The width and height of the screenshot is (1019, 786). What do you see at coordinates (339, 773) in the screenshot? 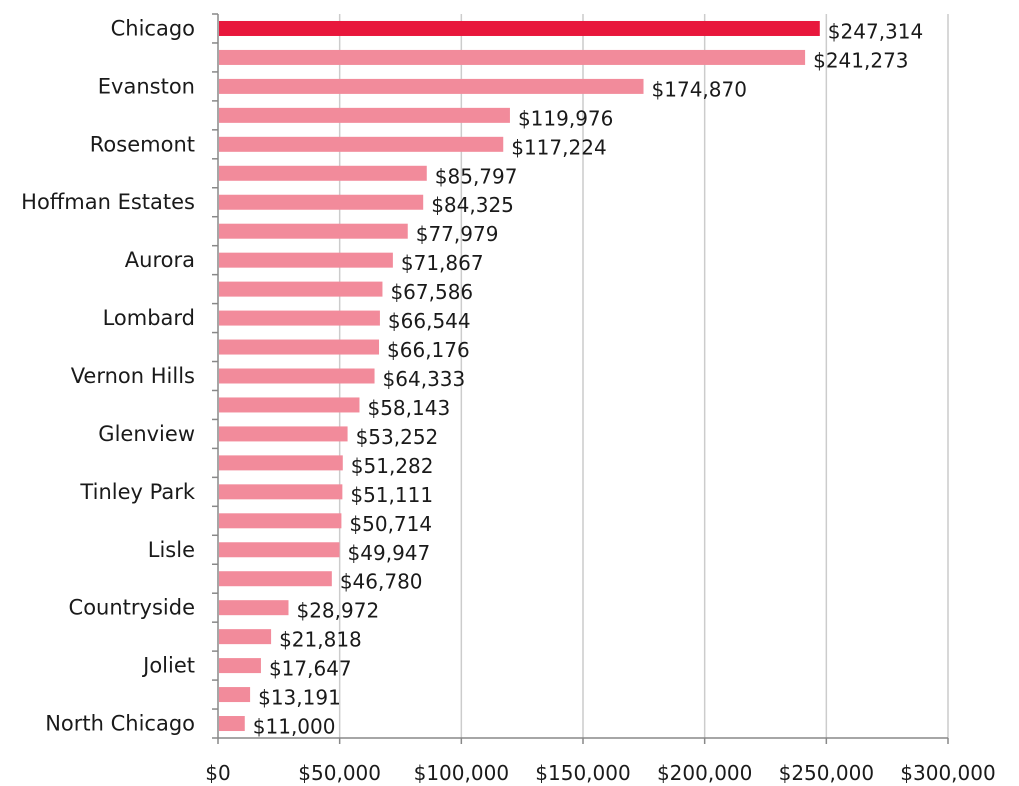
I see `x-tick-label: $50,000` at bounding box center [339, 773].